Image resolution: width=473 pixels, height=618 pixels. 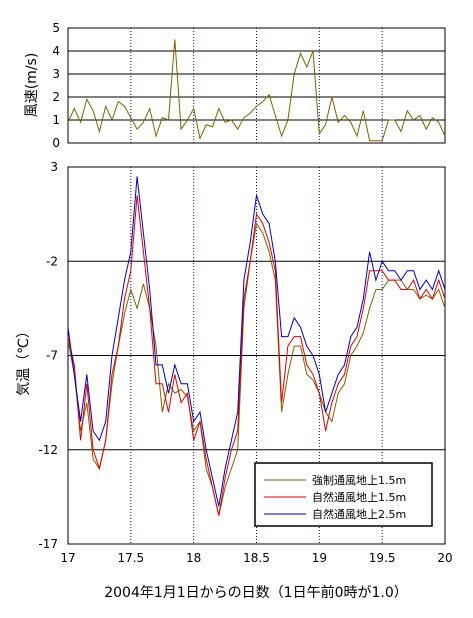 What do you see at coordinates (48, 544) in the screenshot?
I see `temp-y-tick-label: -17` at bounding box center [48, 544].